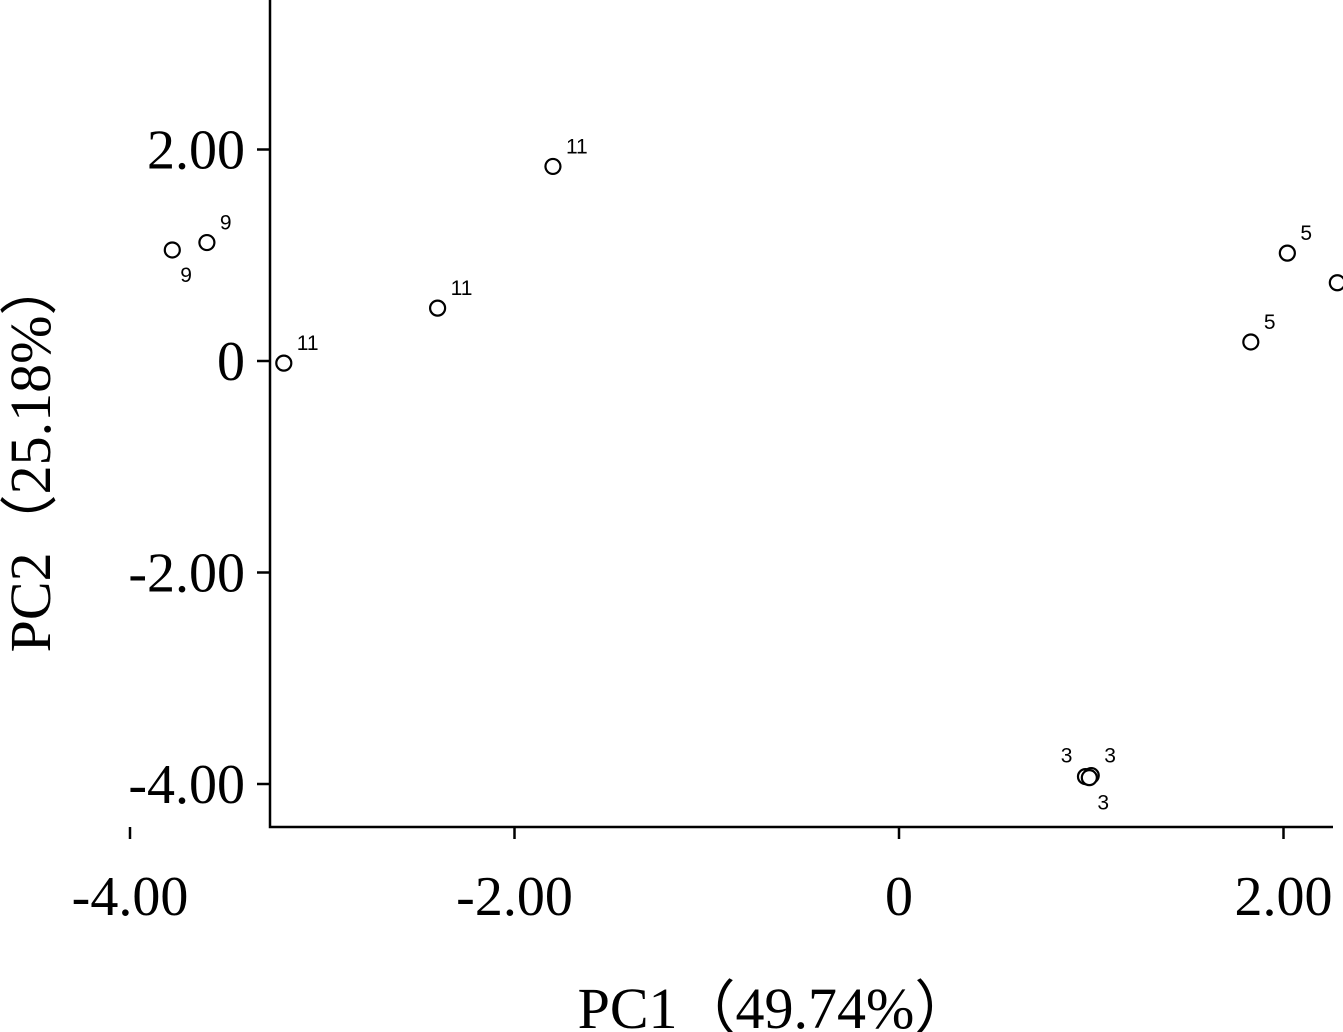 The width and height of the screenshot is (1343, 1032). Describe the element at coordinates (196, 151) in the screenshot. I see `y-tick-label: 2.00` at that location.